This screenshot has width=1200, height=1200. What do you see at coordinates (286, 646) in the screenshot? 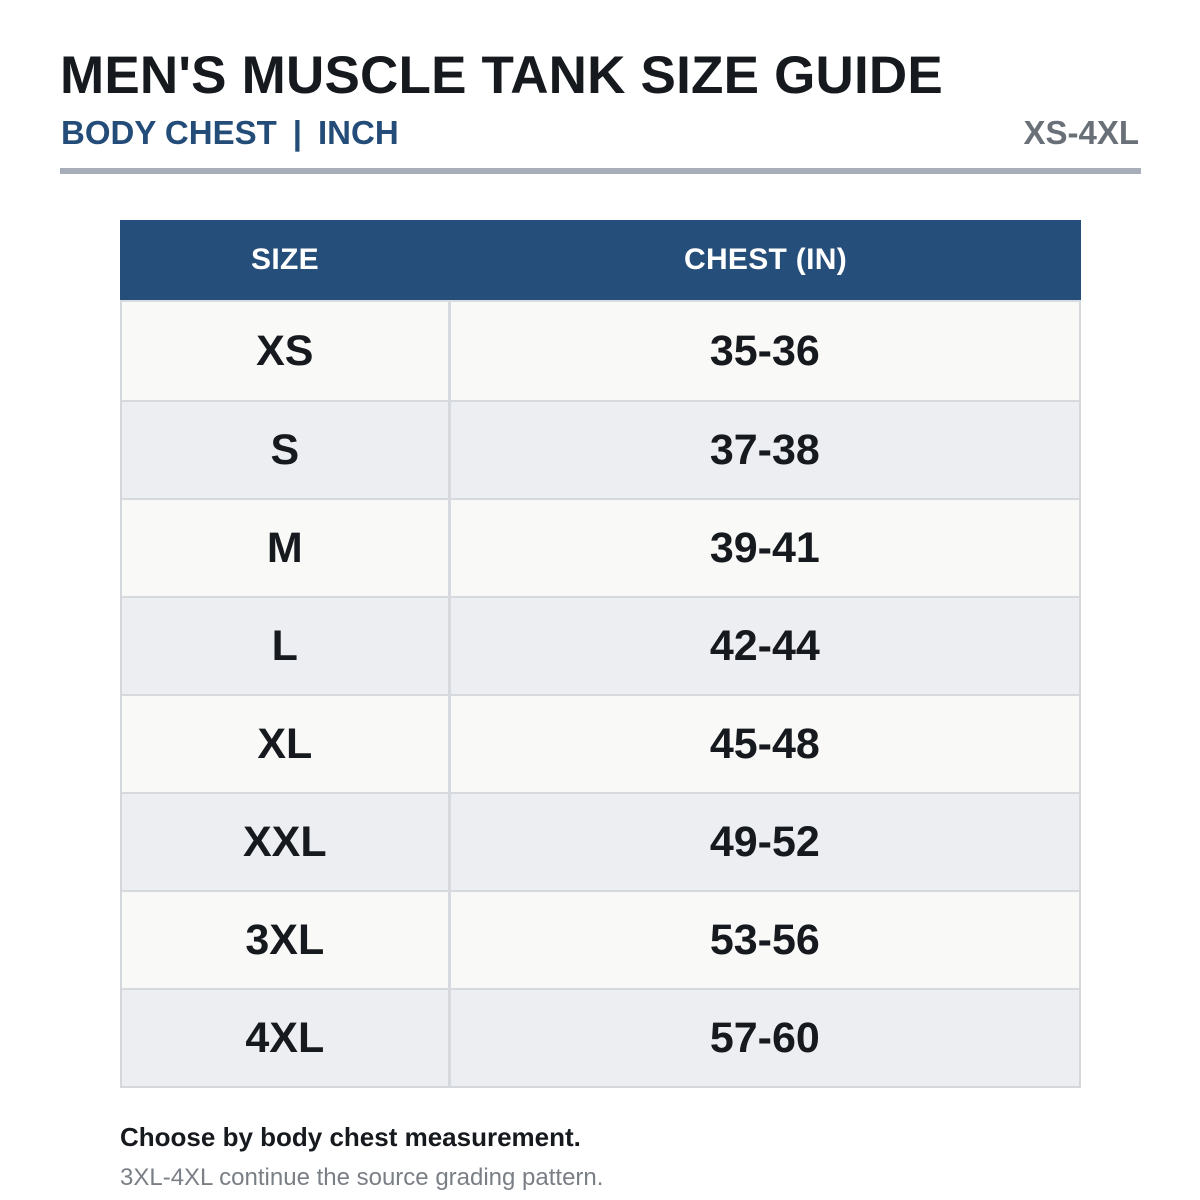
I see `size-cell: L` at bounding box center [286, 646].